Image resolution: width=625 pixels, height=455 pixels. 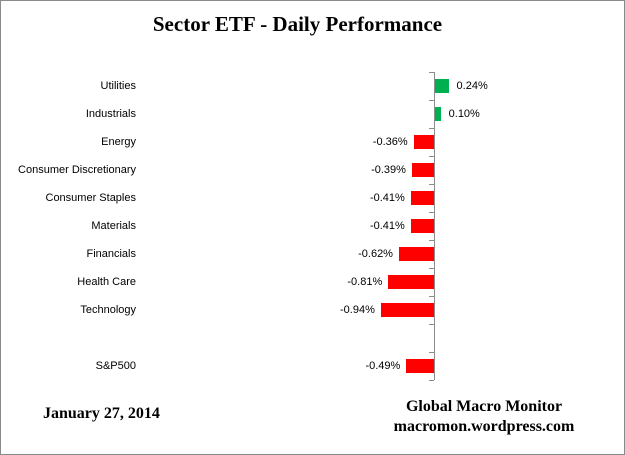 I want to click on value-label: -0.39%, so click(x=388, y=170).